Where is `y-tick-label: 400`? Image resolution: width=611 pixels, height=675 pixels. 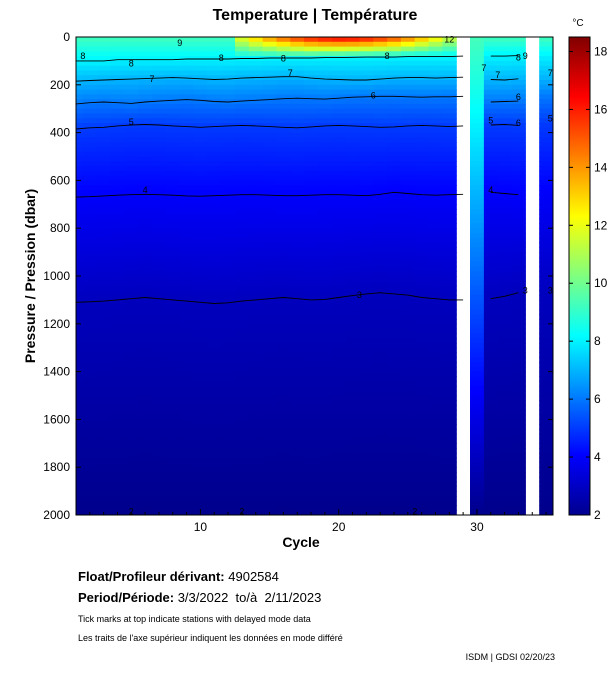 y-tick-label: 400 is located at coordinates (60, 133).